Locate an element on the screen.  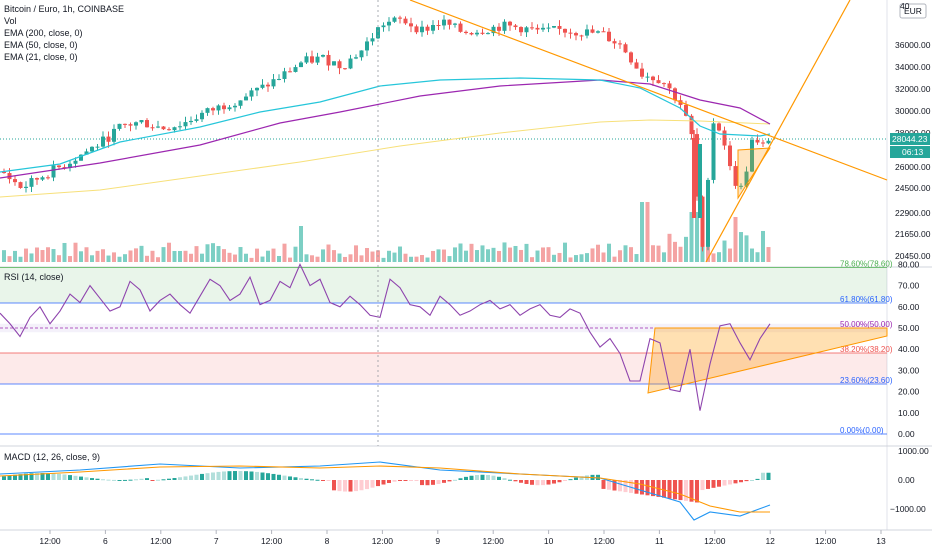
time-tick-label: 8 is located at coordinates (327, 541).